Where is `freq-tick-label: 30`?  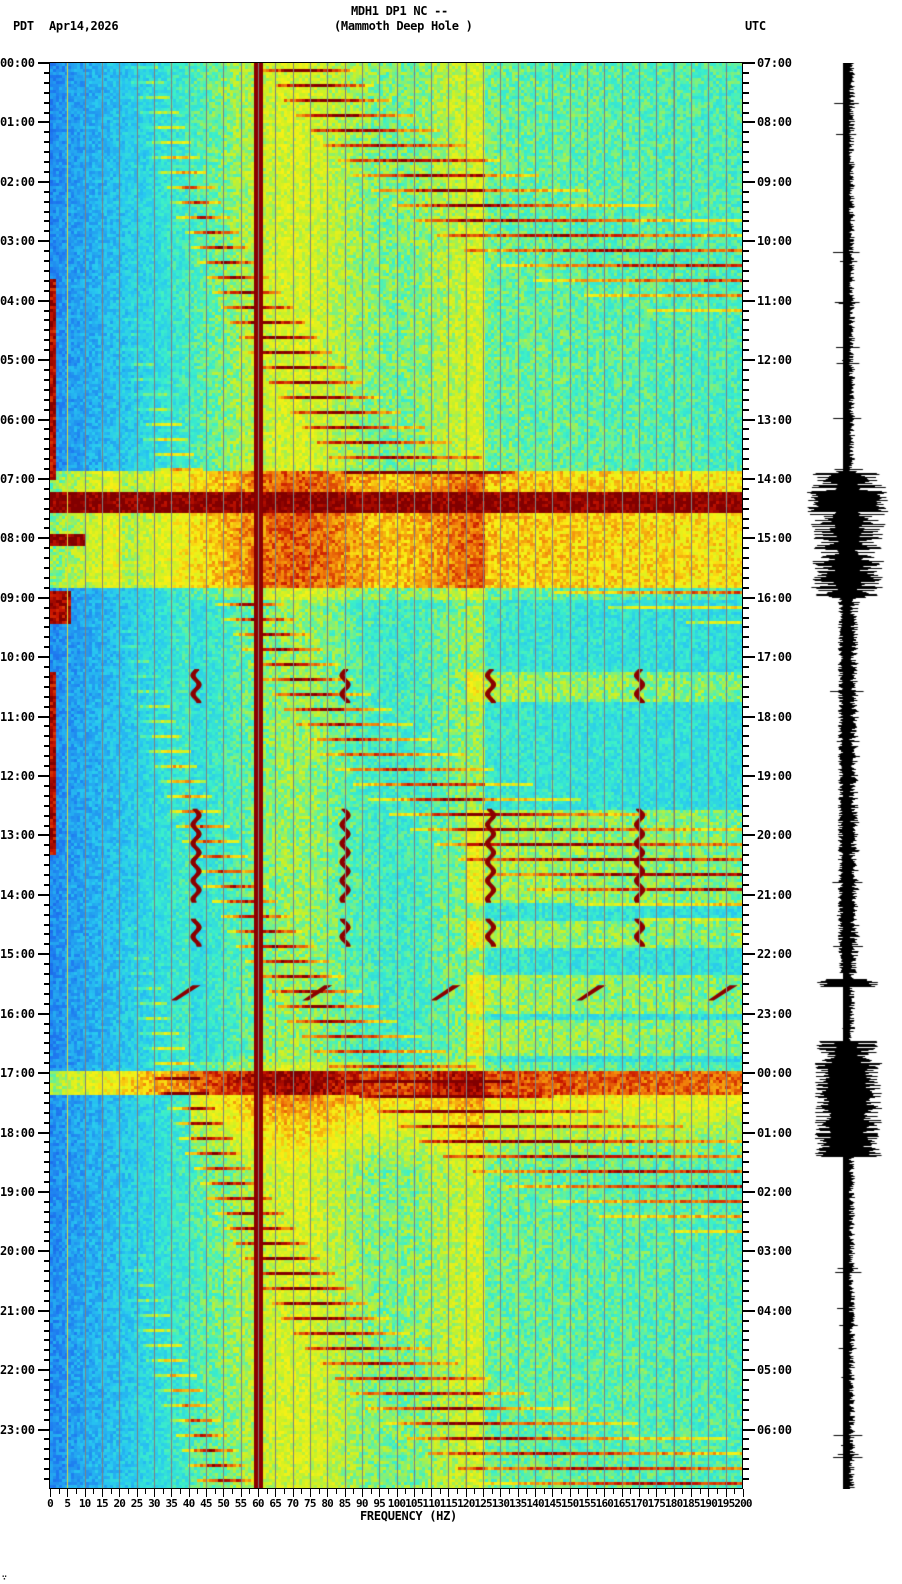 freq-tick-label: 30 is located at coordinates (154, 1503).